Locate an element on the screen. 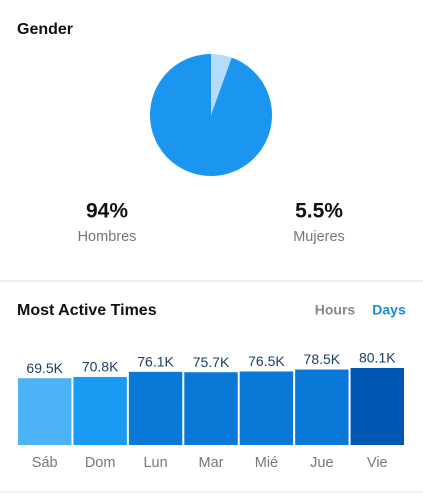 This screenshot has height=500, width=423. tab: Days is located at coordinates (389, 310).